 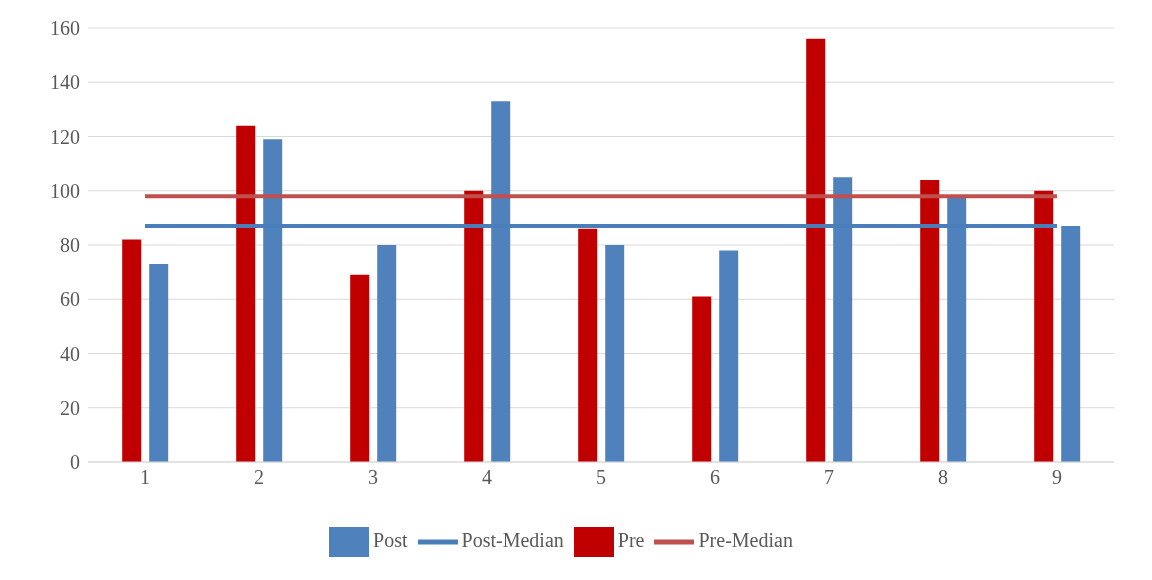 I want to click on y-tick-label: 100, so click(x=65, y=190).